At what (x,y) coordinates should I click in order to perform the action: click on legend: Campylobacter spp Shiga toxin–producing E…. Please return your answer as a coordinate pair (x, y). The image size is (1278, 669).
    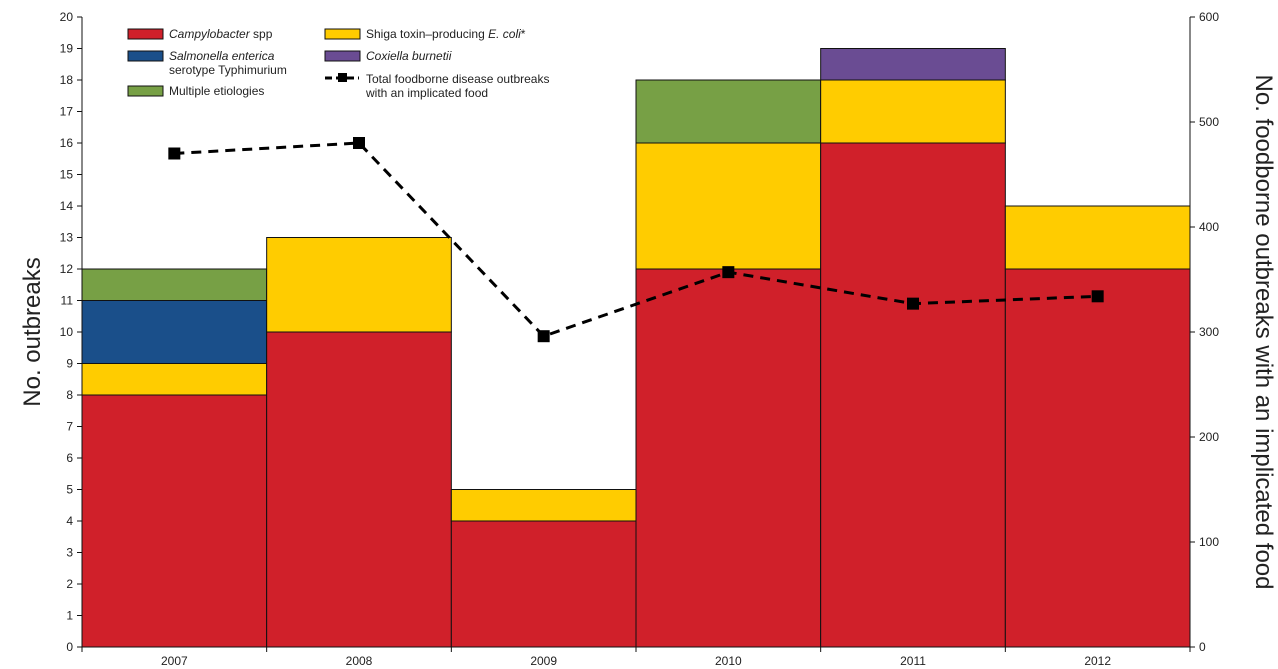
    Looking at the image, I should click on (338, 63).